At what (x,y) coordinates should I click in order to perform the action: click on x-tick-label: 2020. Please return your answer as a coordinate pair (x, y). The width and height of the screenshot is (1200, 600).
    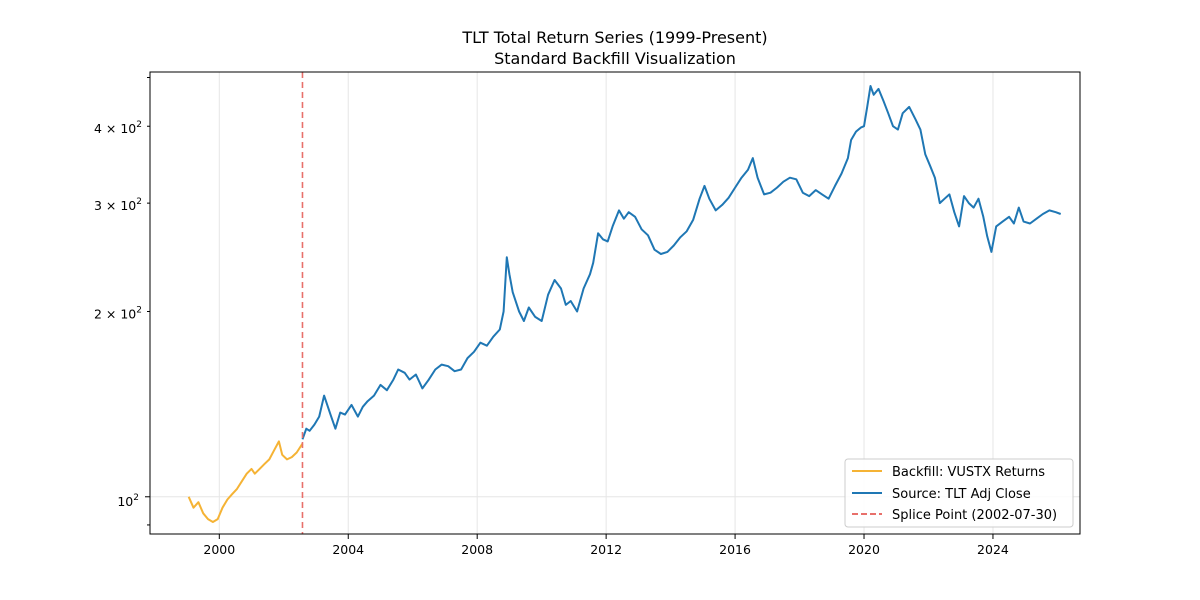
    Looking at the image, I should click on (864, 549).